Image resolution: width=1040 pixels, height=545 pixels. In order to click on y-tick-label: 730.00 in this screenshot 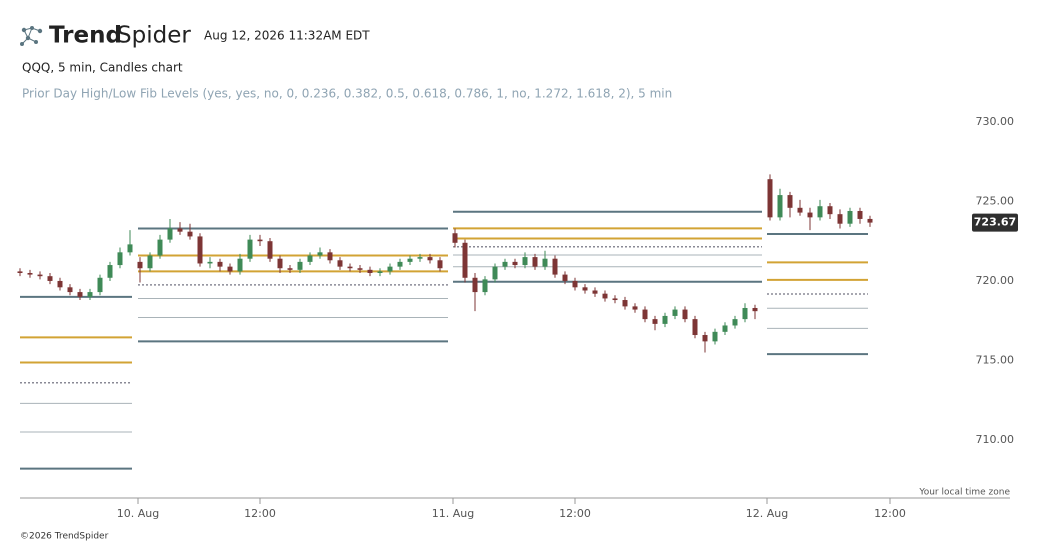, I will do `click(995, 121)`.